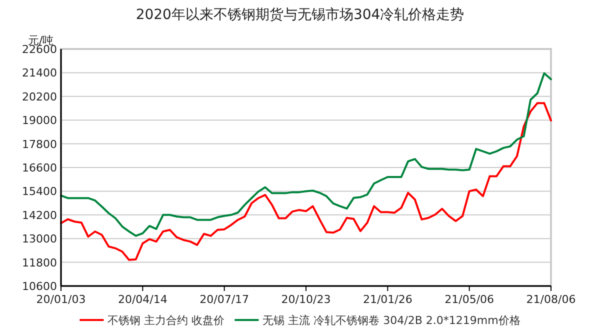 This screenshot has width=600, height=336. I want to click on y-tick-label: 10600, so click(39, 286).